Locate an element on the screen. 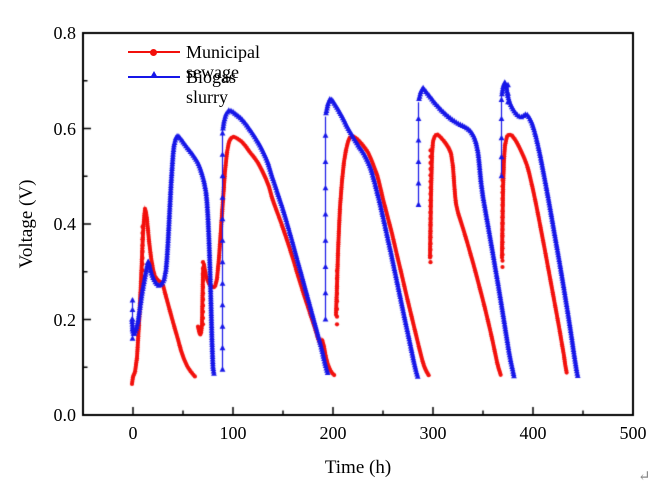 This screenshot has width=657, height=491. x-tick-label-100: 100 is located at coordinates (233, 433).